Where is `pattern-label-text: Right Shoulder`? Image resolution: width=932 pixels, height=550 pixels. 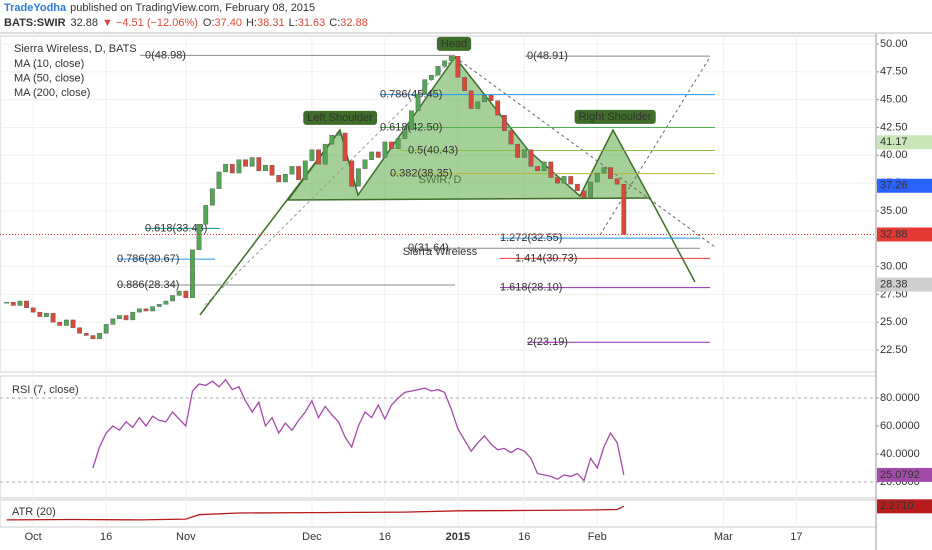
pattern-label-text: Right Shoulder is located at coordinates (615, 117).